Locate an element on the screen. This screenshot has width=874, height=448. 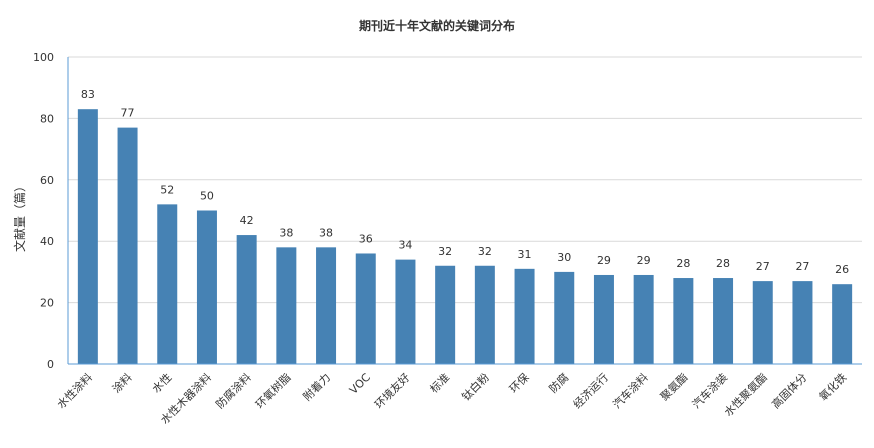
x-tick-label: 汽车涂料 is located at coordinates (630, 390).